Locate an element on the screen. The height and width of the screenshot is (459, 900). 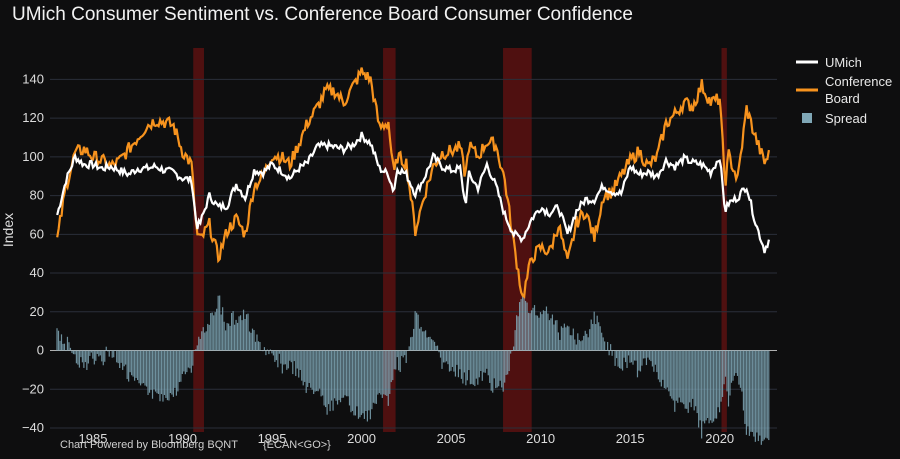
footer-powered-by: Chart Powered by Bloomberg BQNT is located at coordinates (149, 445).